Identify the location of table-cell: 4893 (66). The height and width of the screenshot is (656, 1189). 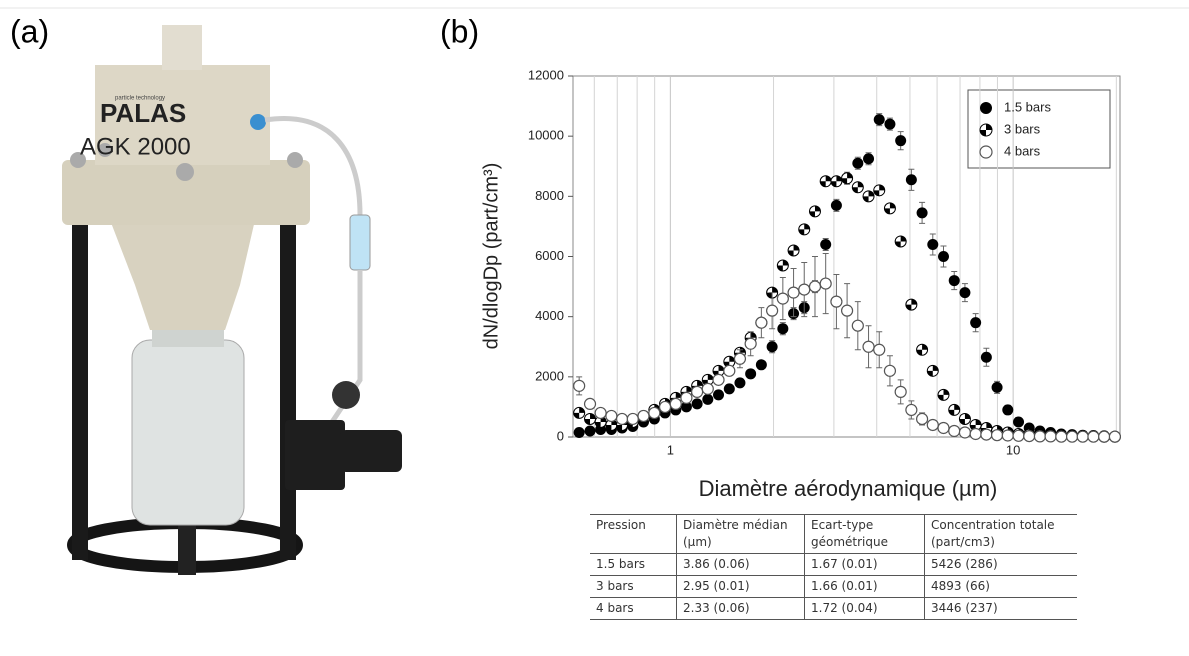
(1000, 586).